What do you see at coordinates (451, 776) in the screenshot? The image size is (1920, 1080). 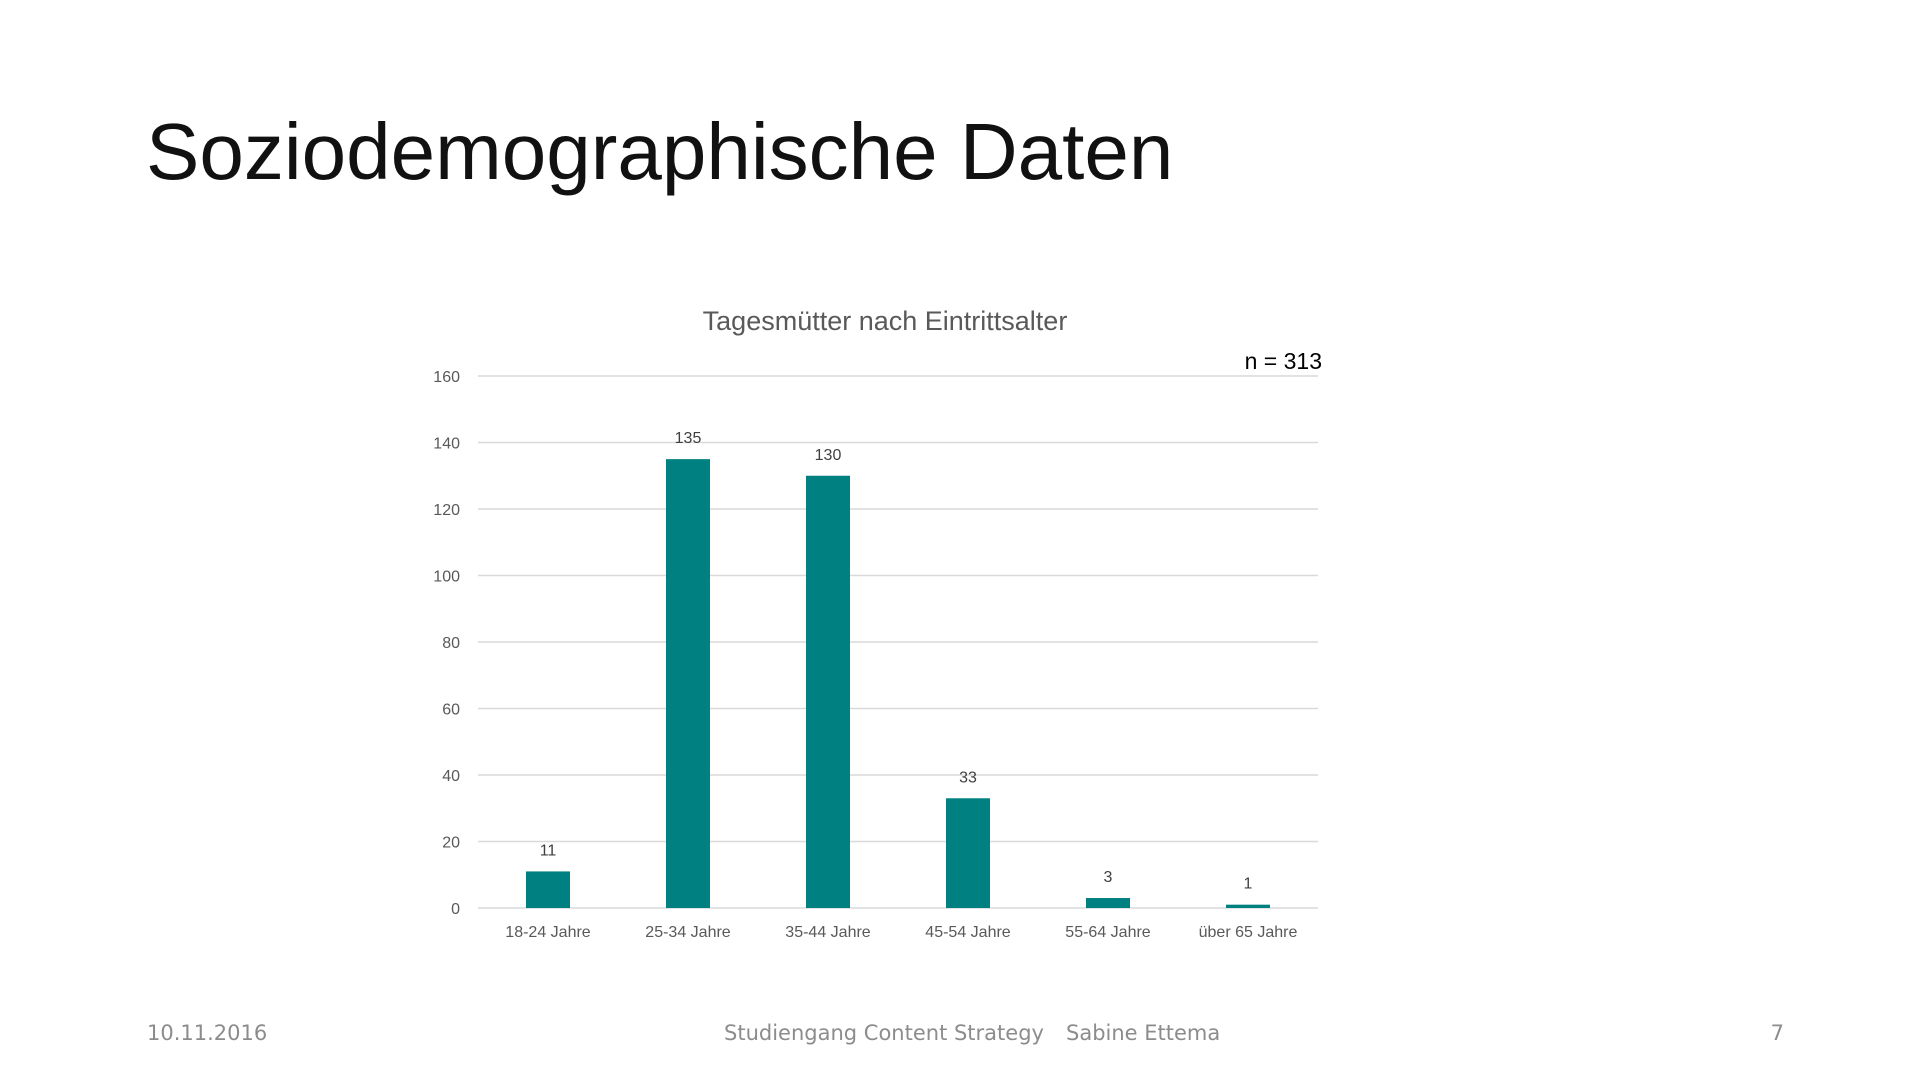 I see `y-tick-label: 40` at bounding box center [451, 776].